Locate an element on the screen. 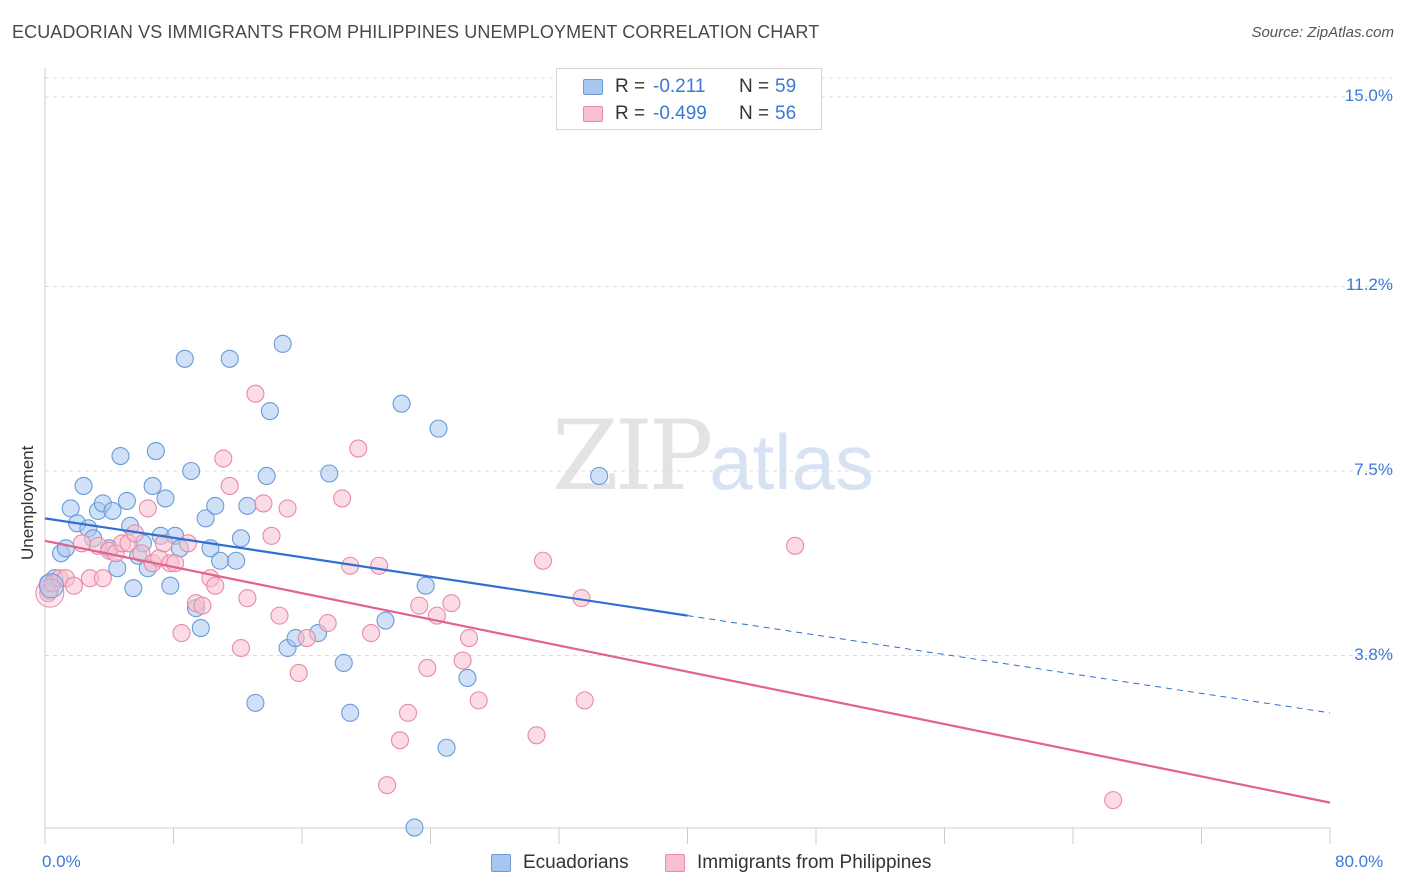  watermark-atlas: atlas is located at coordinates (791, 462).